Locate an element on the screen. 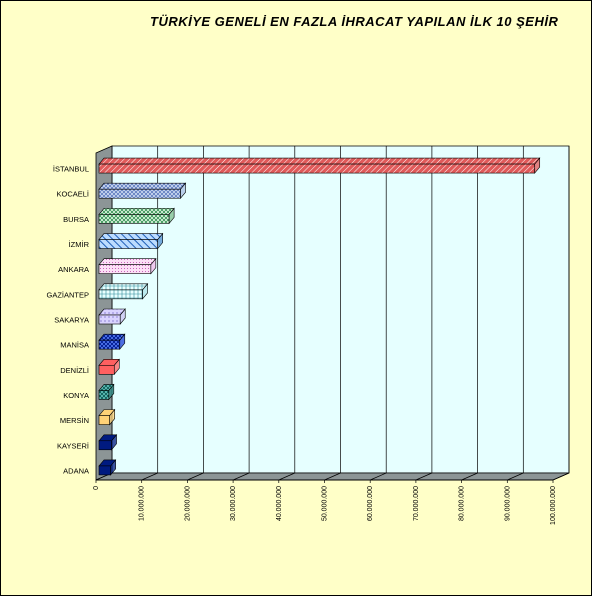 The width and height of the screenshot is (592, 596). category-label: DENİZLİ is located at coordinates (74, 370).